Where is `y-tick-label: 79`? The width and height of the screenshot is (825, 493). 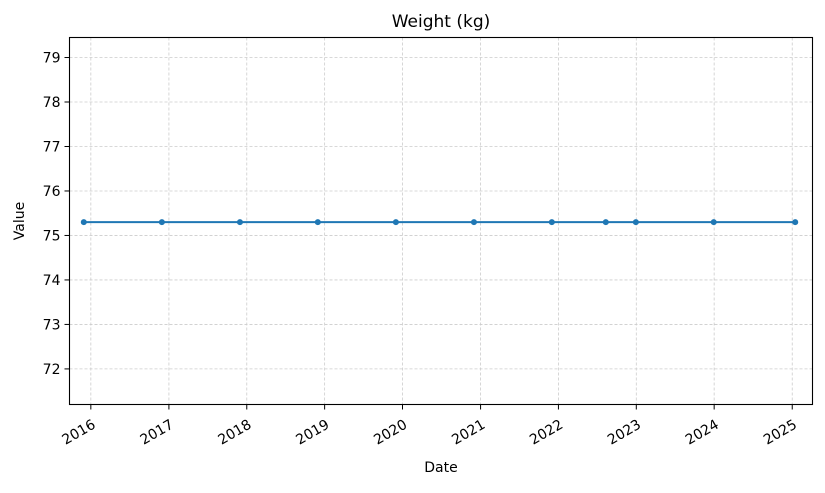 y-tick-label: 79 is located at coordinates (52, 59).